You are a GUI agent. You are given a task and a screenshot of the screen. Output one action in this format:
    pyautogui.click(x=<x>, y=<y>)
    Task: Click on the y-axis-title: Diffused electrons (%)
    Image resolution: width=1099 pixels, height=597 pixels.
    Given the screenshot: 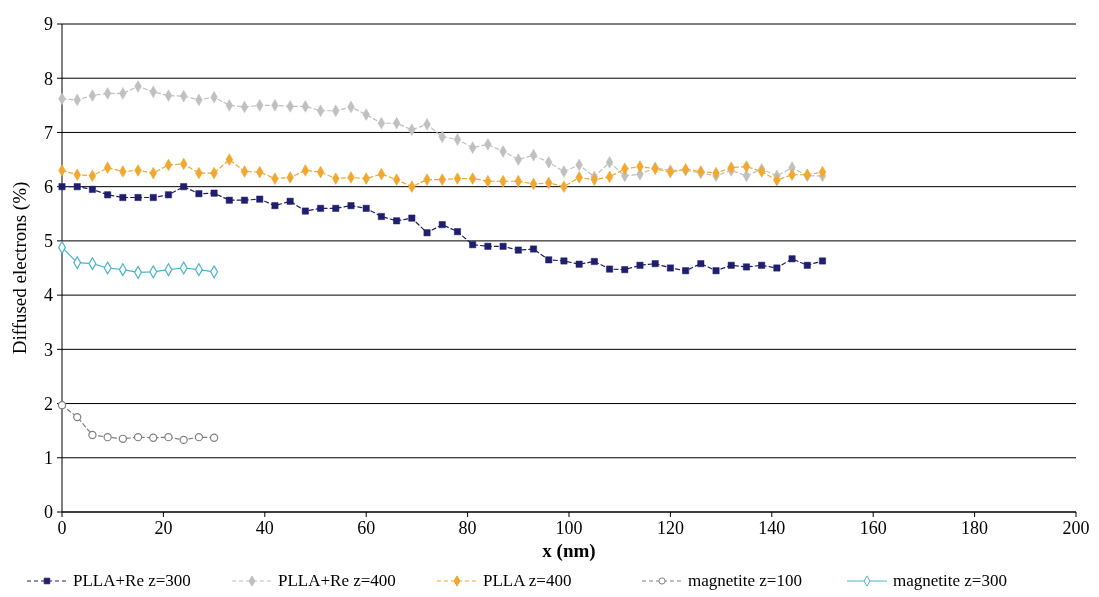 What is the action you would take?
    pyautogui.click(x=20, y=268)
    